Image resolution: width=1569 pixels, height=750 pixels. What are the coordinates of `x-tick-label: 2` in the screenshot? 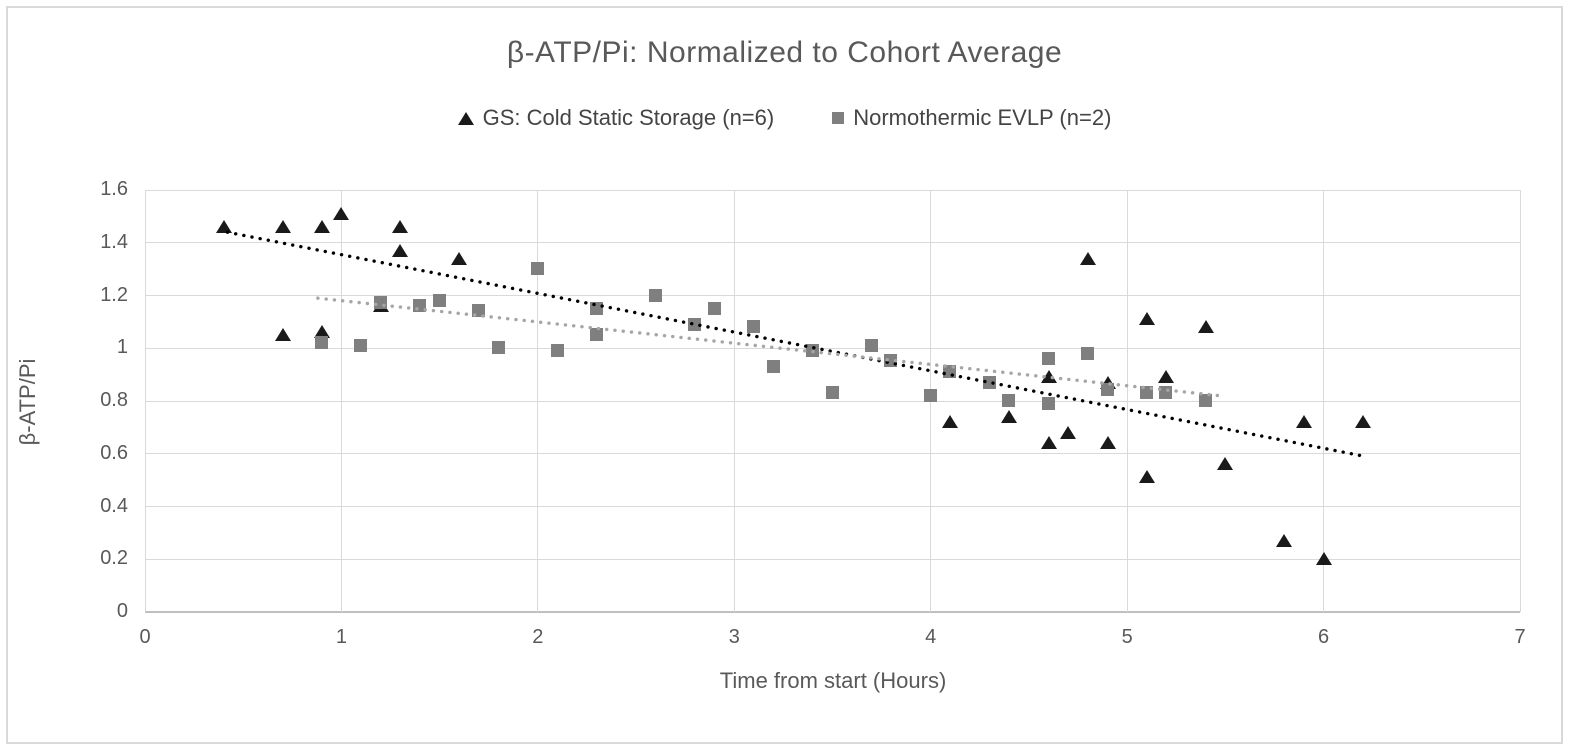 It's located at (538, 637).